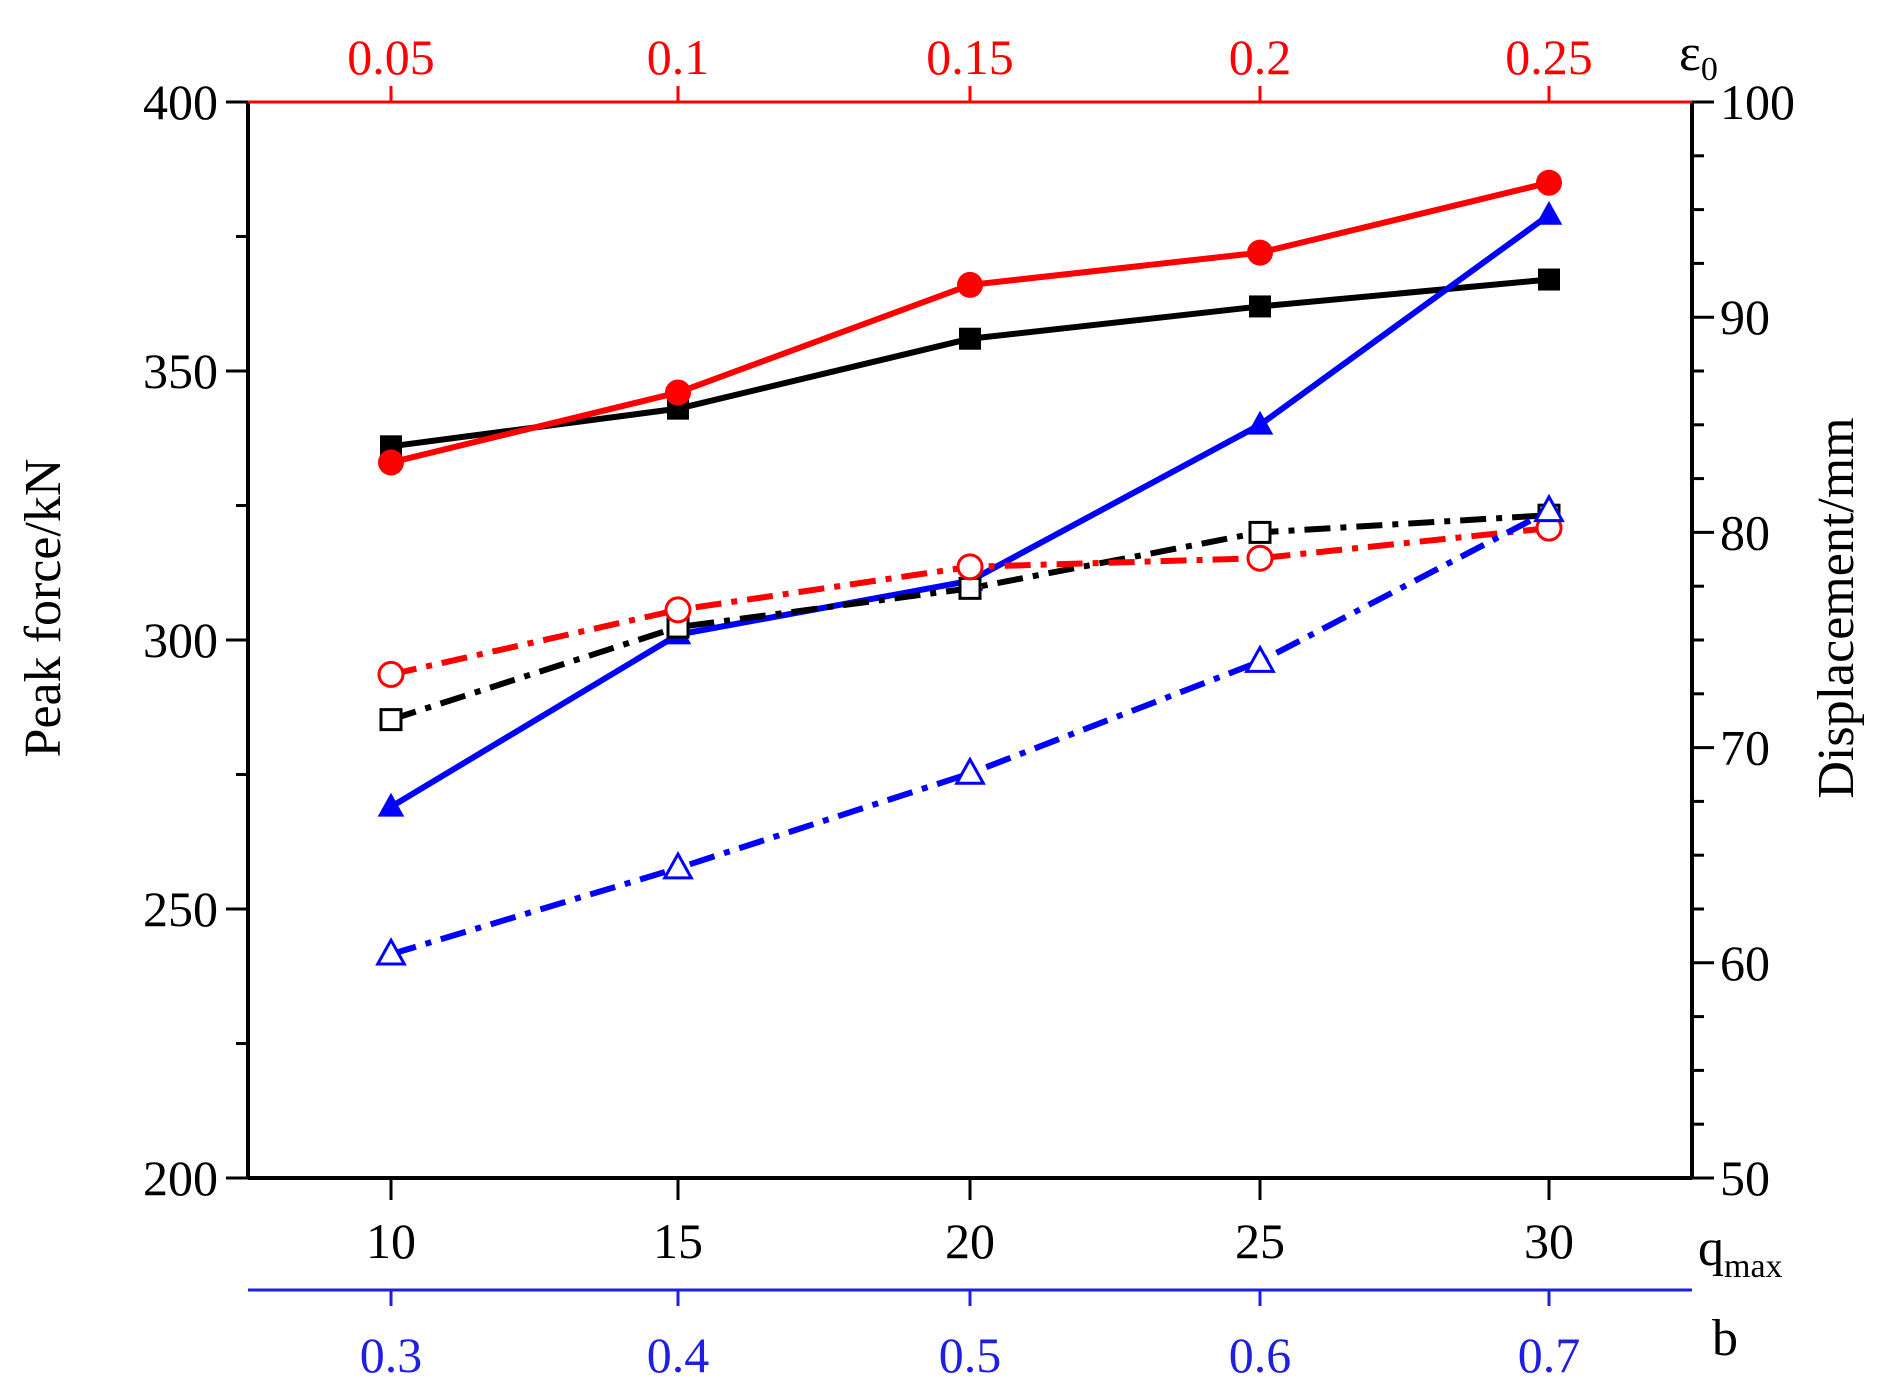 This screenshot has width=1901, height=1389. Describe the element at coordinates (391, 57) in the screenshot. I see `top-axis-tick-label: 0.05` at that location.